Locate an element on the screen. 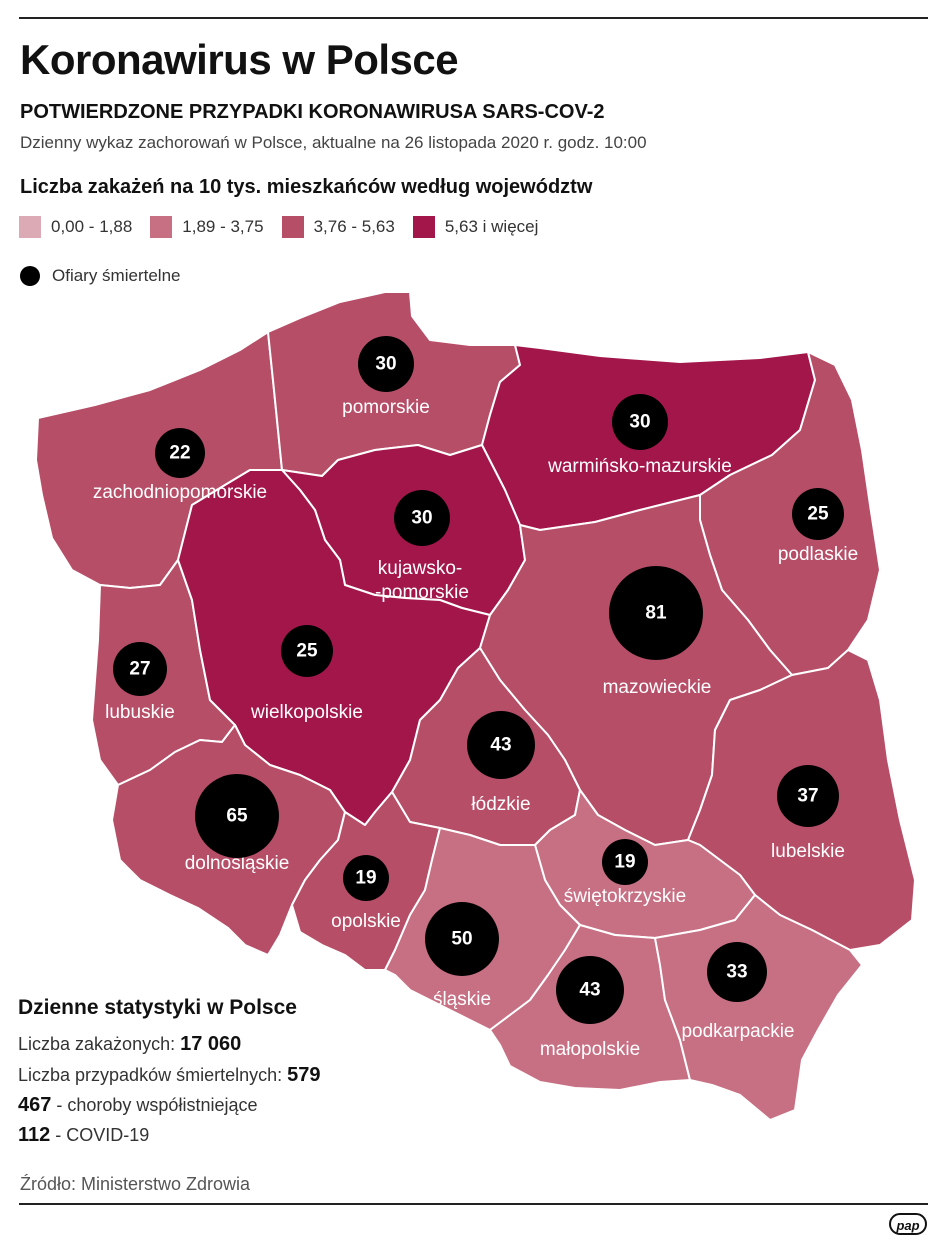 Image resolution: width=947 pixels, height=1250 pixels. death-count: 27 is located at coordinates (139, 669).